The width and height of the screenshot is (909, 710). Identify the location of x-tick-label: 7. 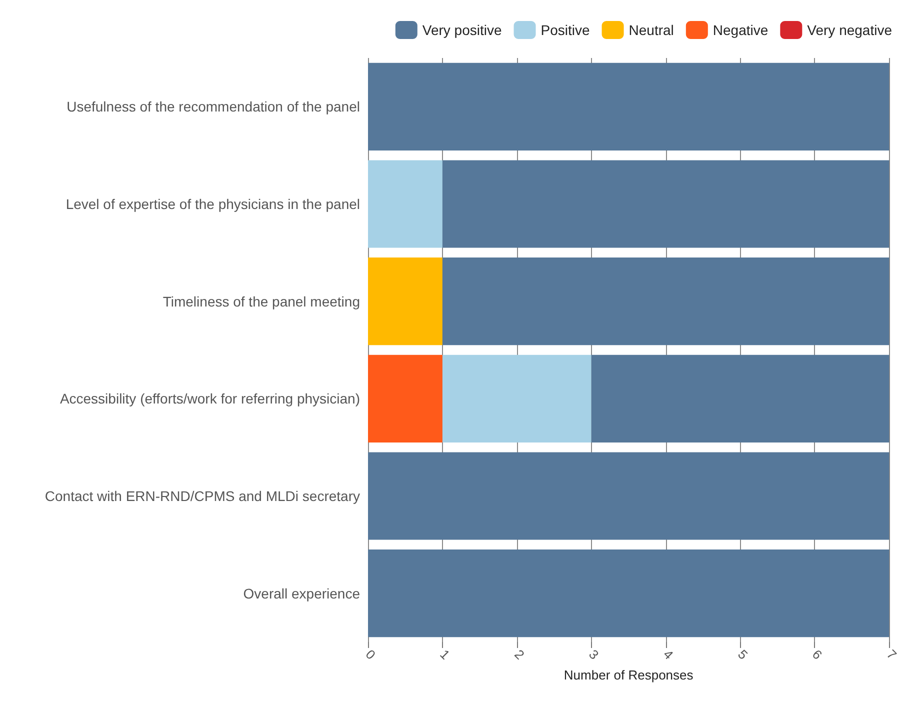
(892, 654).